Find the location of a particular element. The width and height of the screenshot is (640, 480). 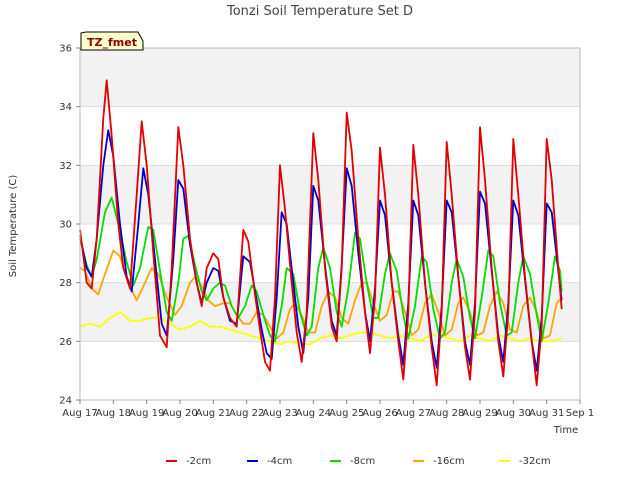

x-tick-label: Aug 19 is located at coordinates (146, 413).